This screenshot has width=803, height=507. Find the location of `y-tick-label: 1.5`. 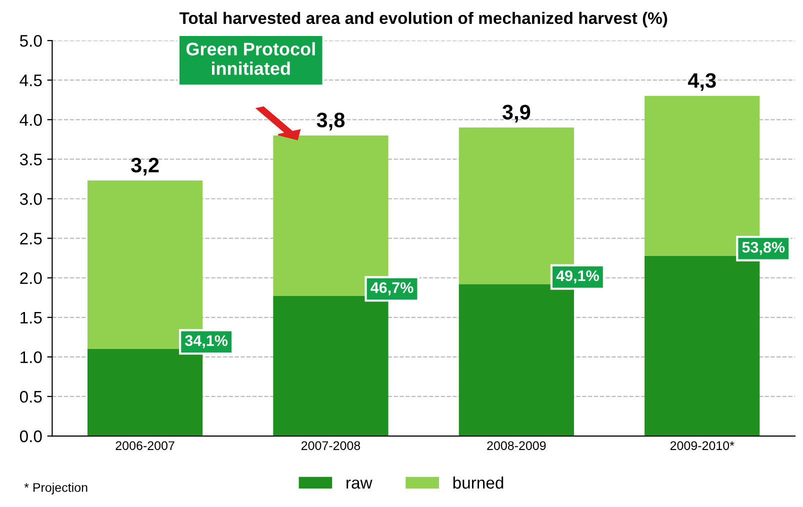

y-tick-label: 1.5 is located at coordinates (31, 318).